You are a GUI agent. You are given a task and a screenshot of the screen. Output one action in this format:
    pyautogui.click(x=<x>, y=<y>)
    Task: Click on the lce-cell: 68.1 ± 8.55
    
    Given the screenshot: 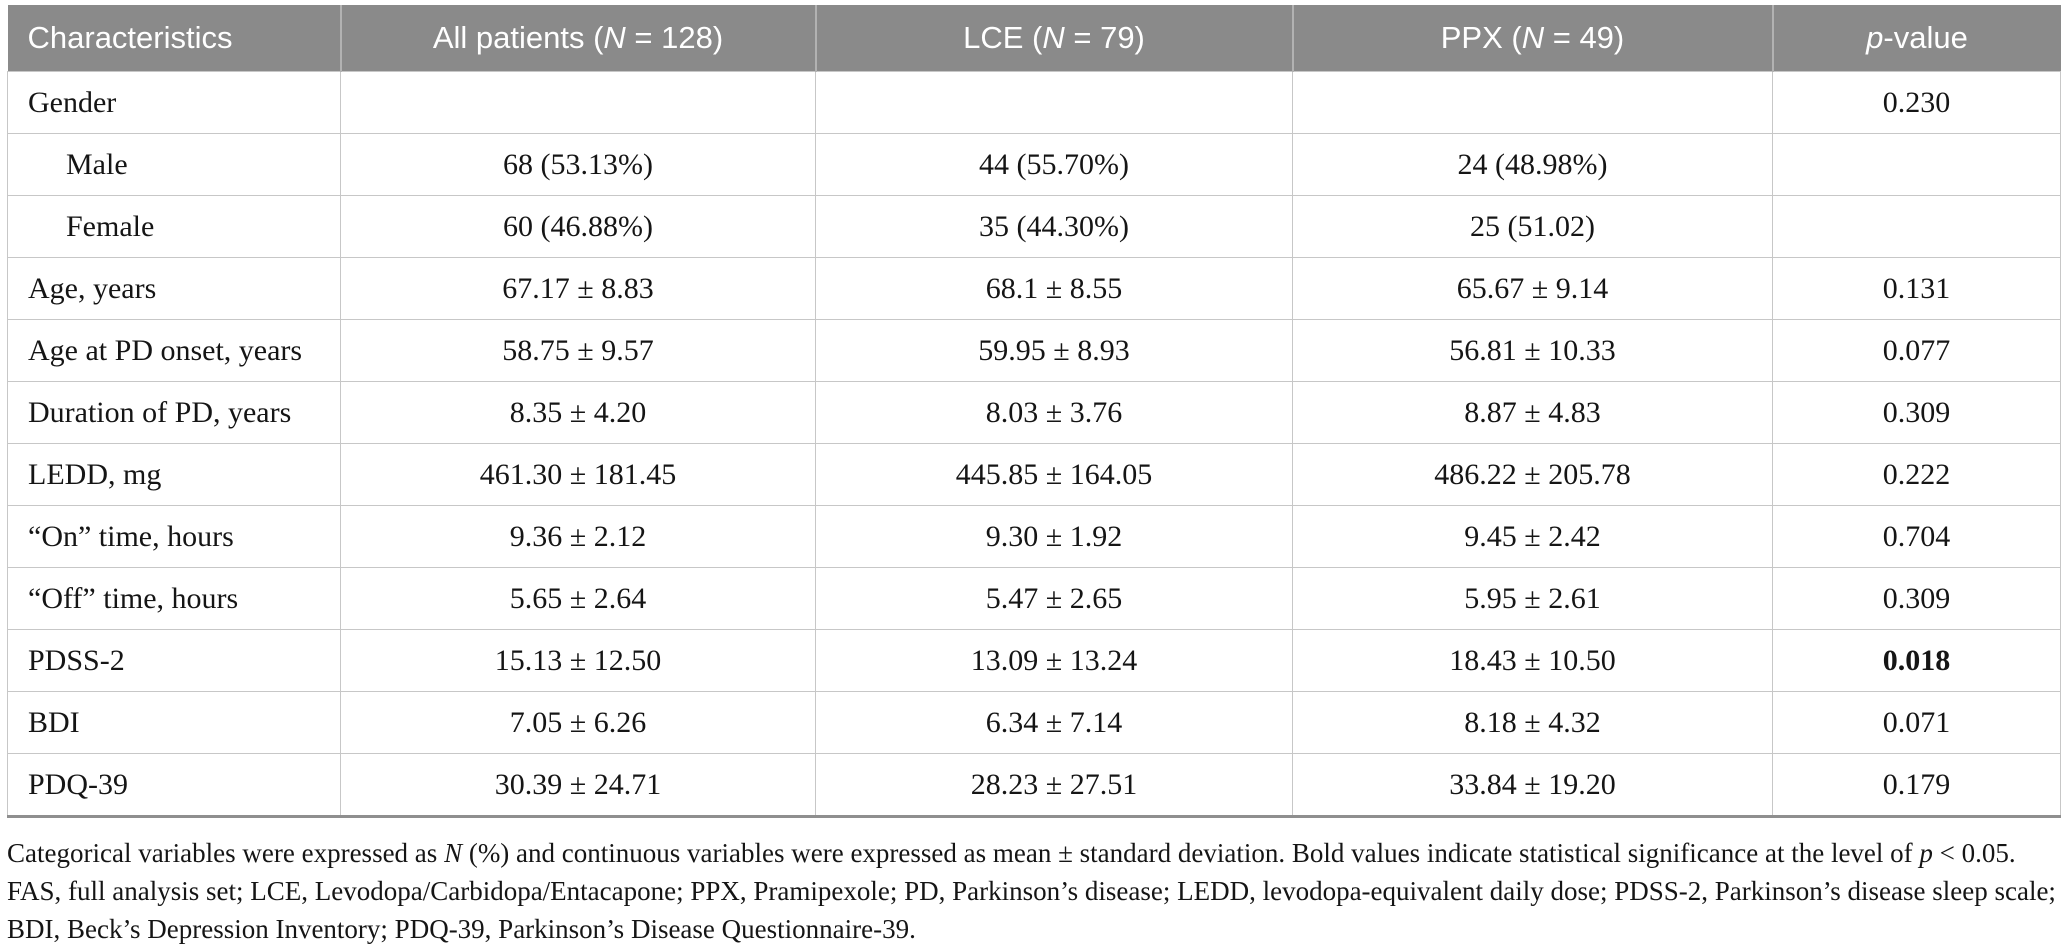 What is the action you would take?
    pyautogui.click(x=1054, y=288)
    